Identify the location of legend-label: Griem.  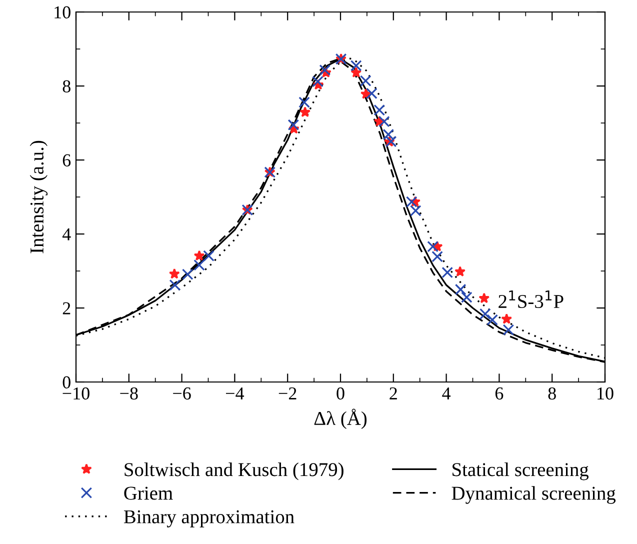
(148, 493).